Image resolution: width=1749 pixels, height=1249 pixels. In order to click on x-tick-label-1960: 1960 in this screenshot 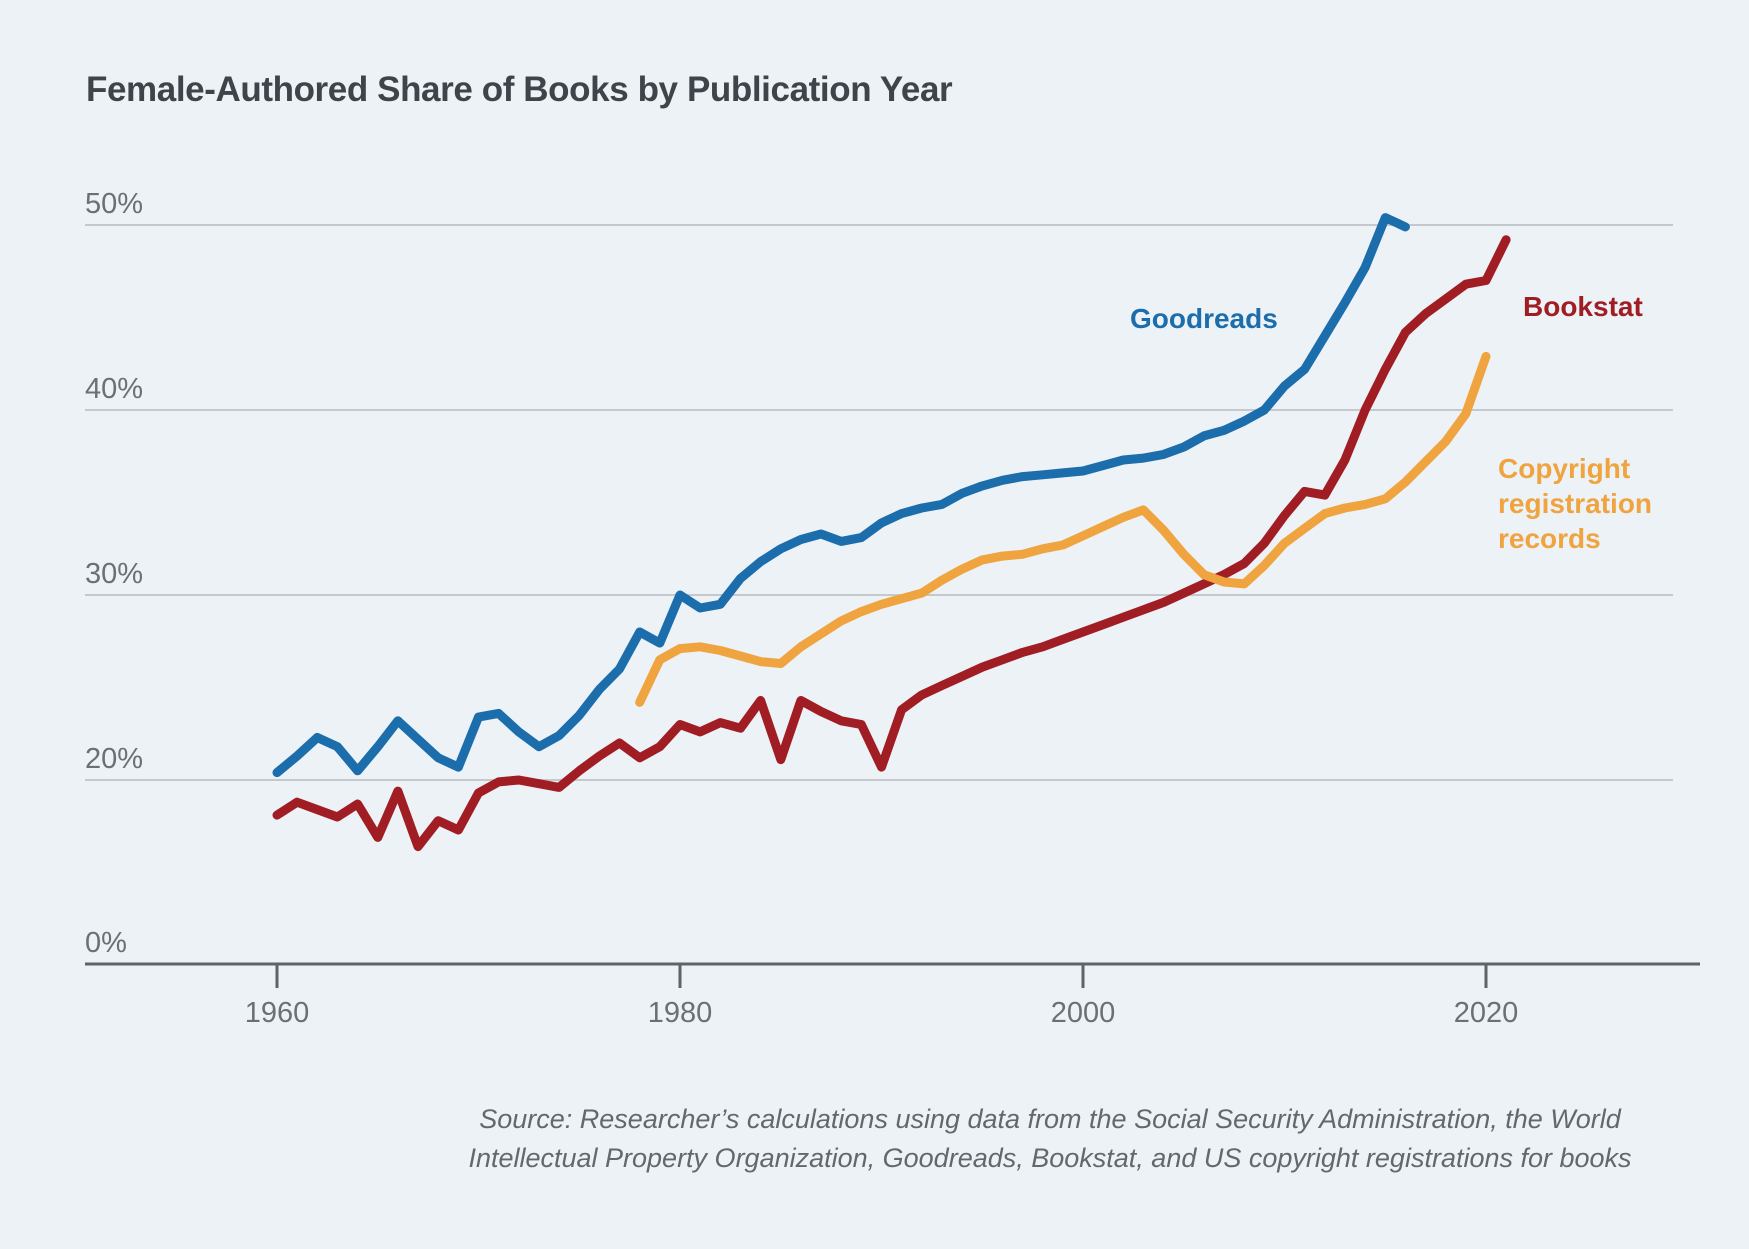, I will do `click(277, 1013)`.